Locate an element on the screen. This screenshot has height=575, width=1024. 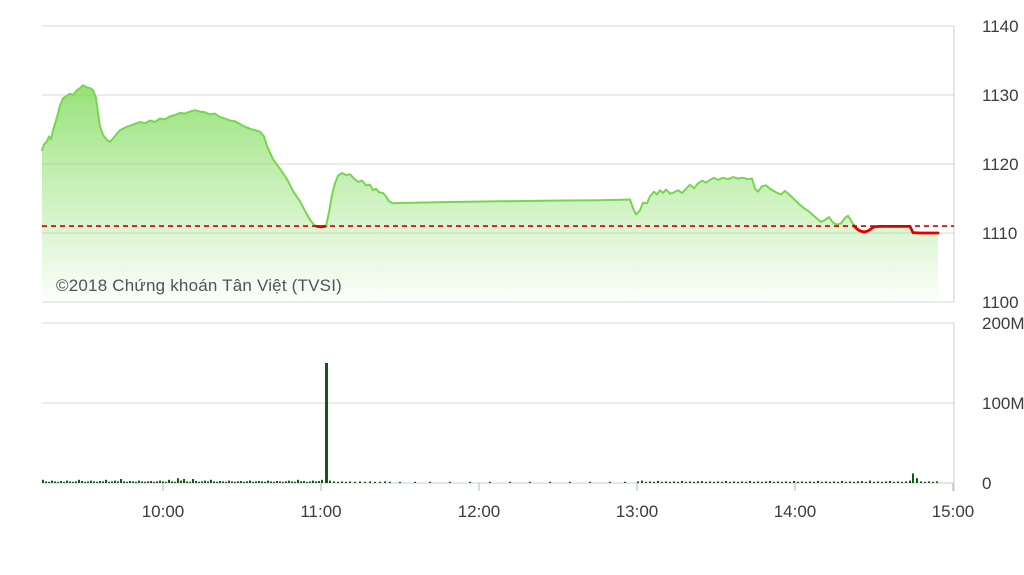
price-axis-label-1120: 1120 is located at coordinates (1000, 164).